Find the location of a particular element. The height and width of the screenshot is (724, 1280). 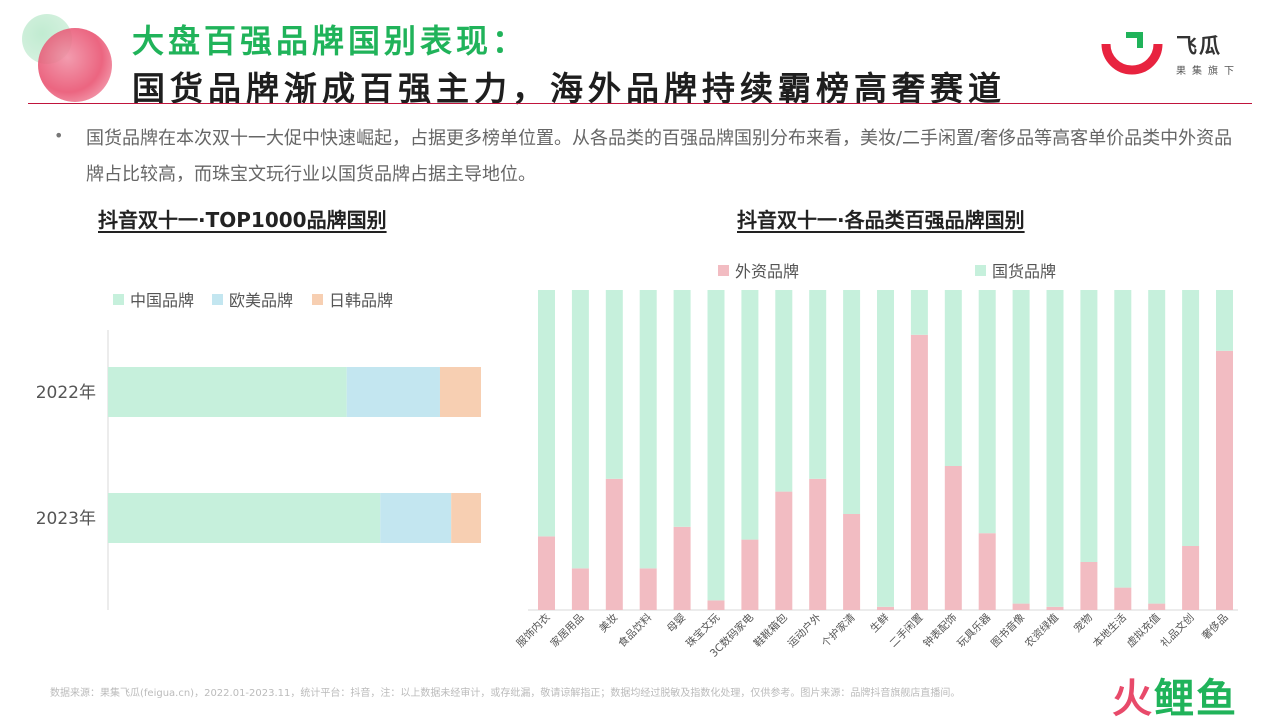

legend-foreign: 外资品牌 is located at coordinates (758, 270).